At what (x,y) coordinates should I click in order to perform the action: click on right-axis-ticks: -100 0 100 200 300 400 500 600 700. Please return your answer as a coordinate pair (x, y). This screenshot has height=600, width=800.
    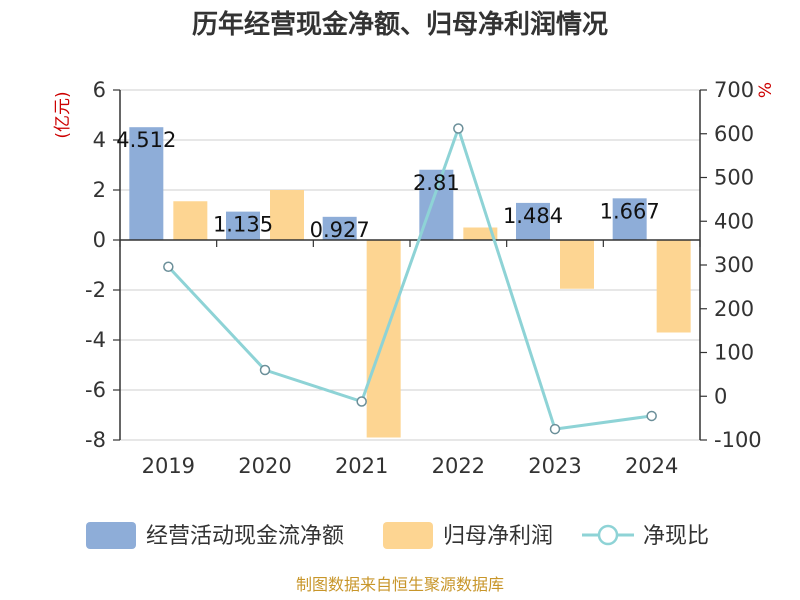
    Looking at the image, I should click on (731, 265).